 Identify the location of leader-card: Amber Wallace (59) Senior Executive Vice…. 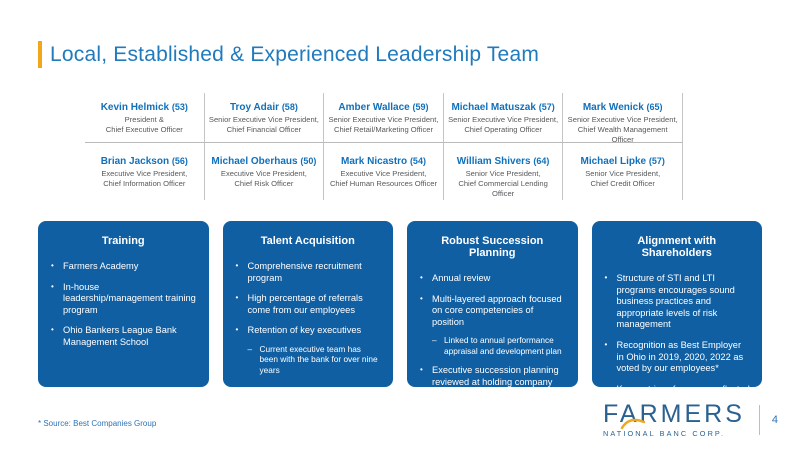
(384, 118).